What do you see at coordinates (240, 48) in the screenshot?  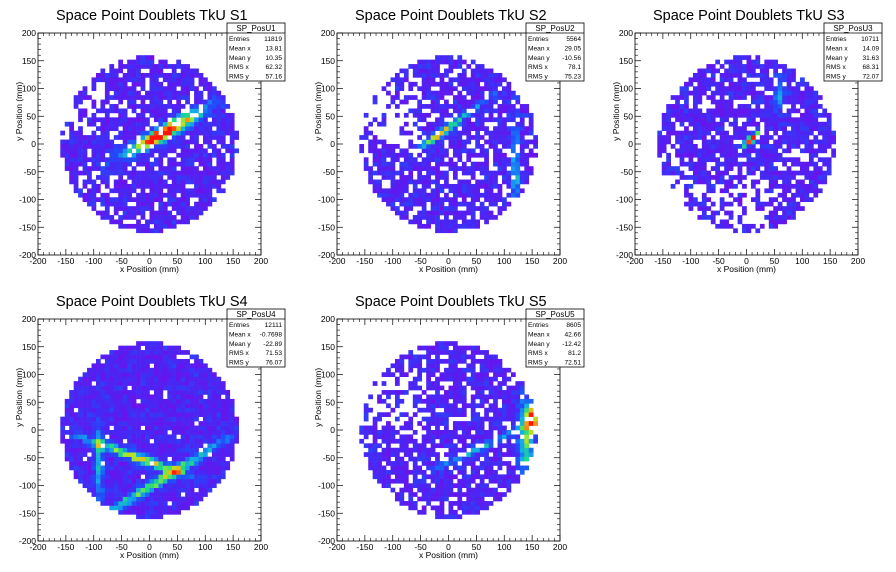 I see `stats-row-label: Mean x` at bounding box center [240, 48].